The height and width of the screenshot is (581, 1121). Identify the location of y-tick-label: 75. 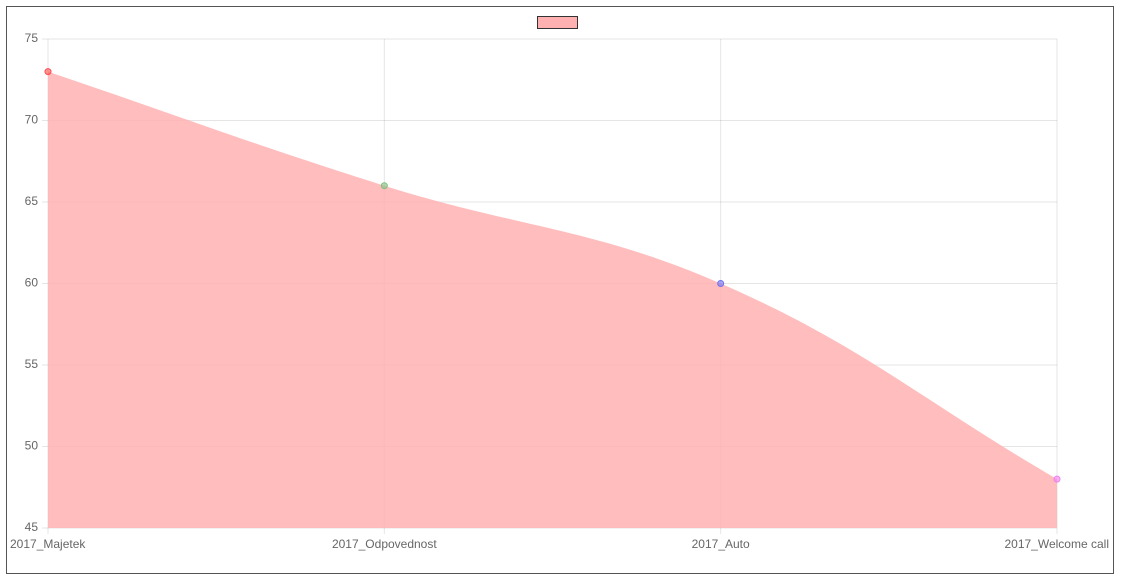
(32, 38).